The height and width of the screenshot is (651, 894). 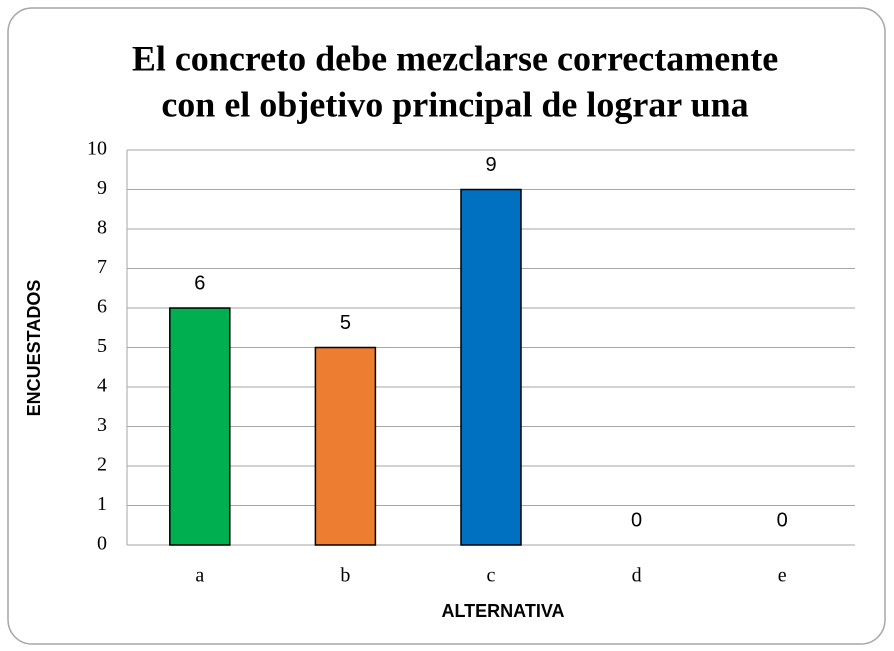 I want to click on data-label: 6, so click(x=199, y=283).